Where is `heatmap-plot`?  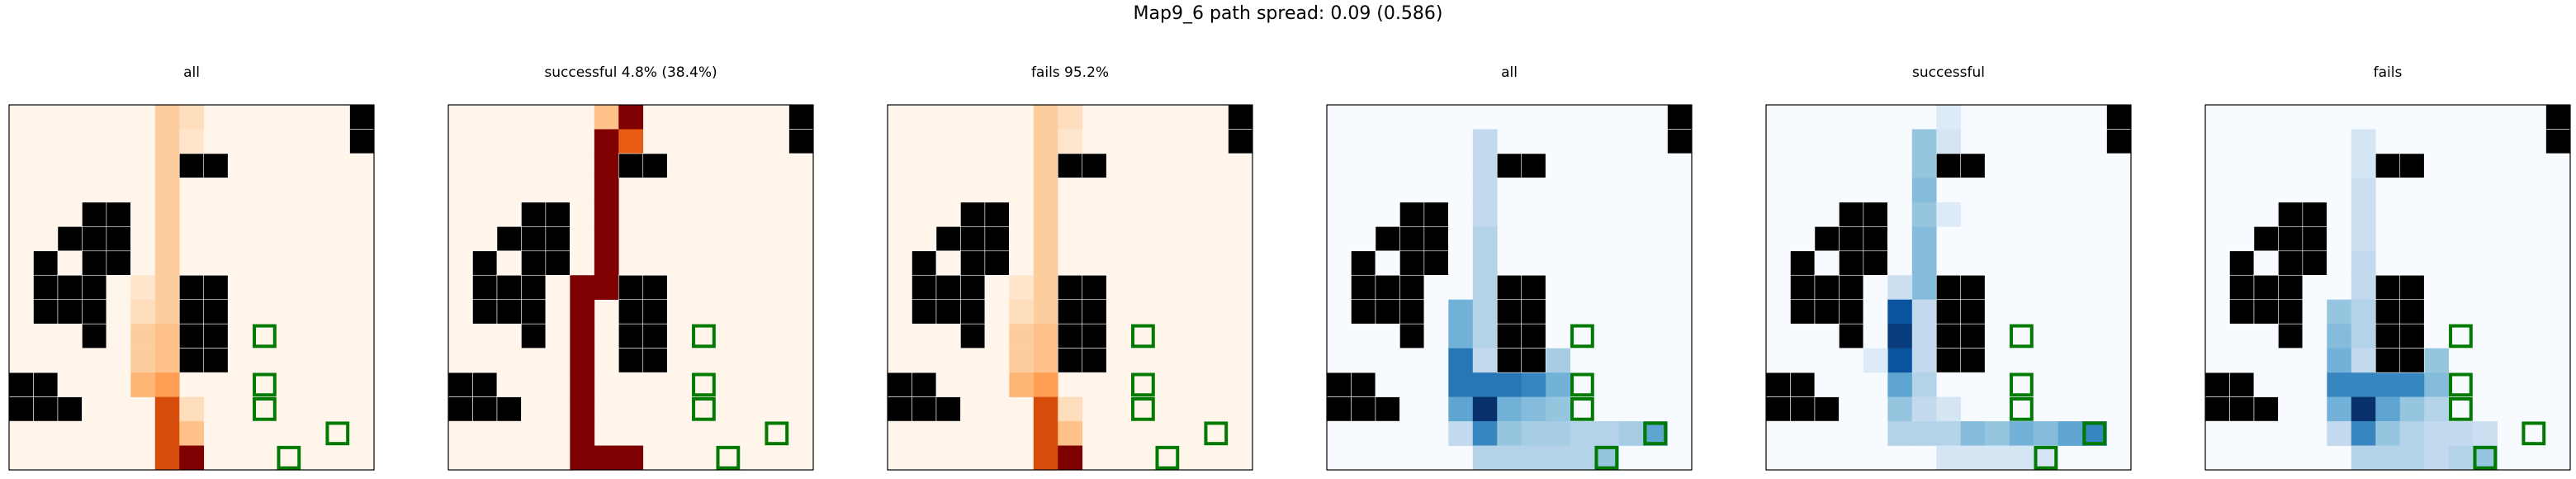
heatmap-plot is located at coordinates (630, 288).